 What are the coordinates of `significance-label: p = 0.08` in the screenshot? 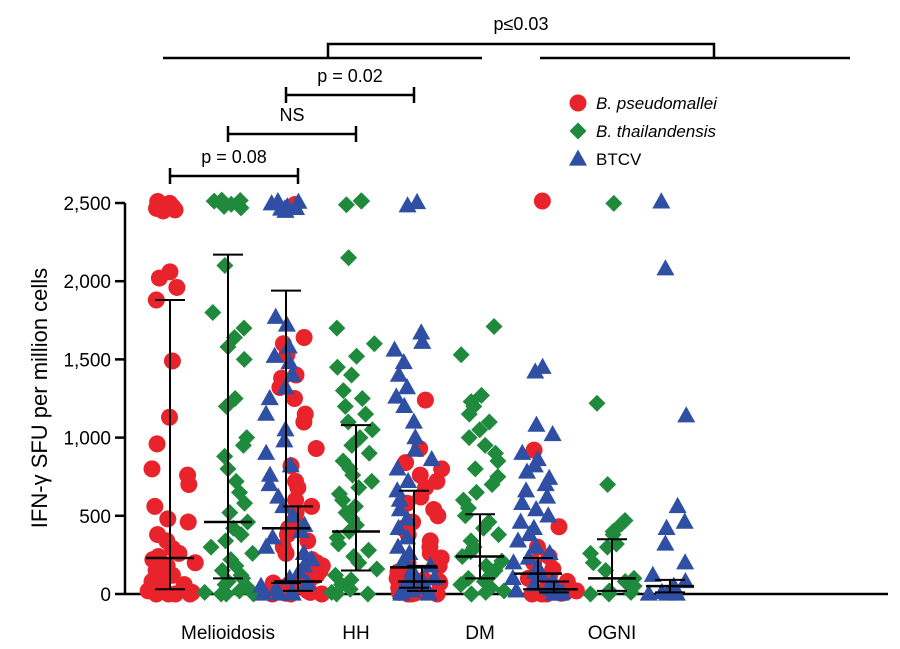 It's located at (234, 157).